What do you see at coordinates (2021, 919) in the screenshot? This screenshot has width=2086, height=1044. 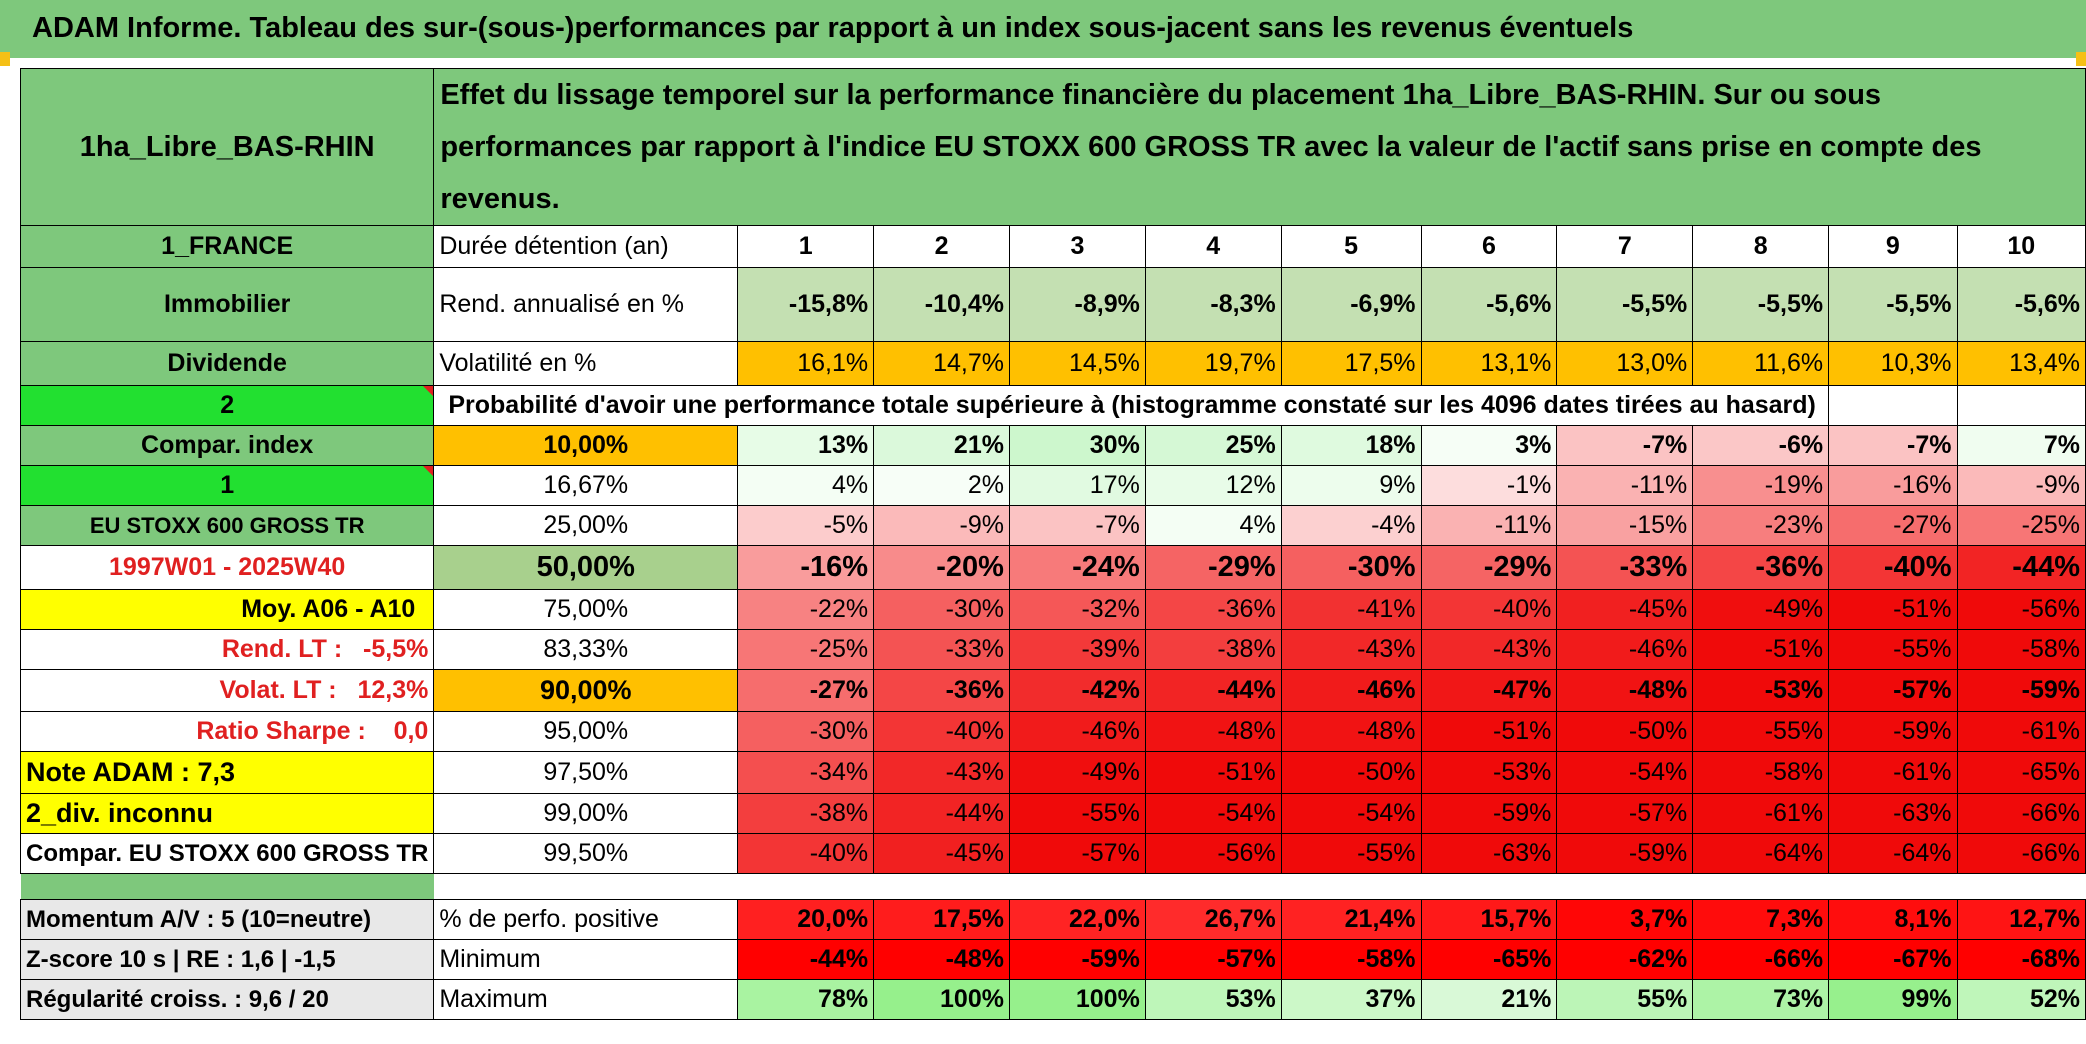 I see `positive-perf-cell: 12,7%` at bounding box center [2021, 919].